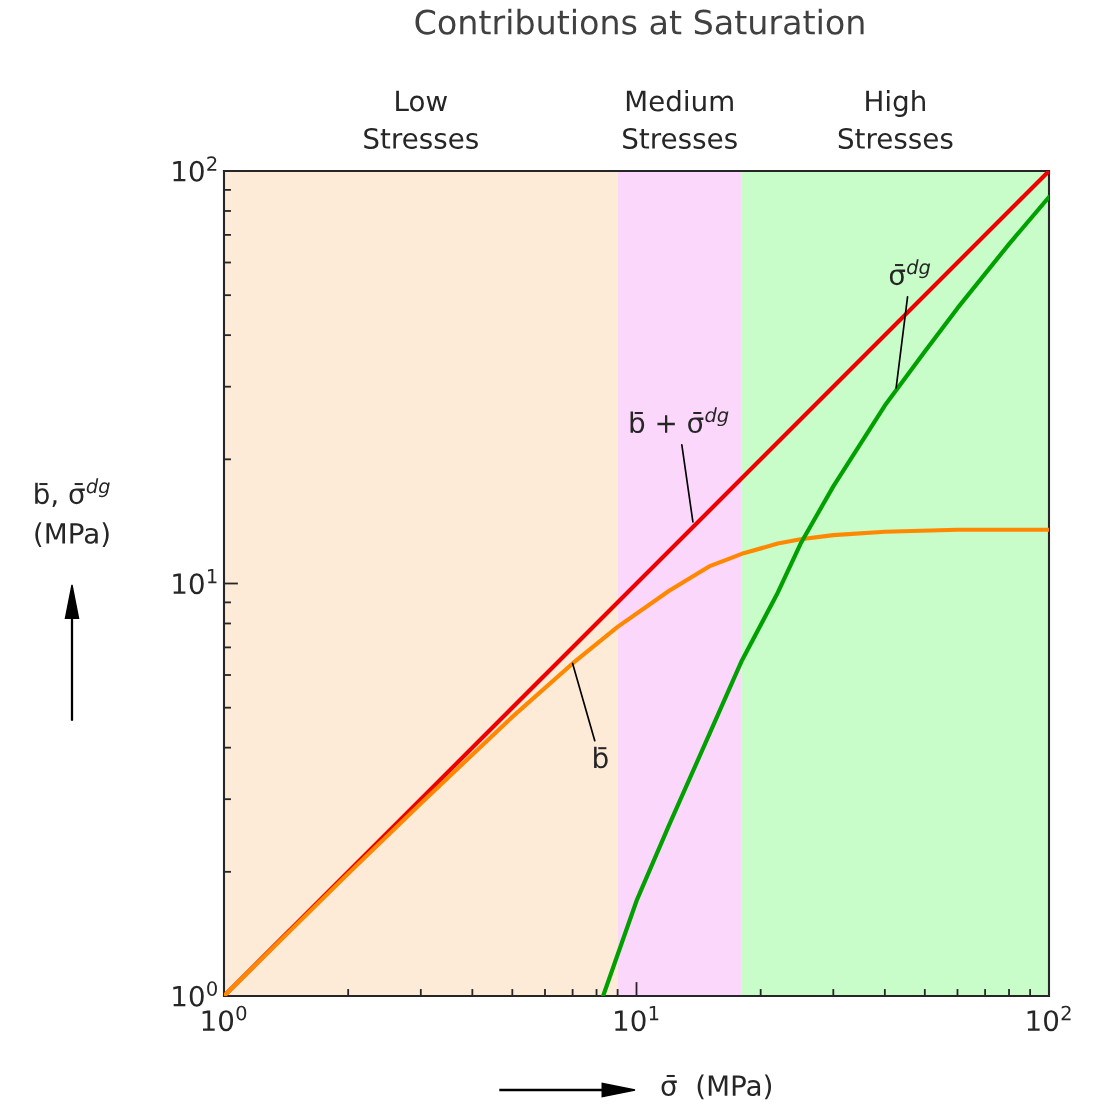  Describe the element at coordinates (195, 994) in the screenshot. I see `y-tick-label: 10$^{0}$` at that location.